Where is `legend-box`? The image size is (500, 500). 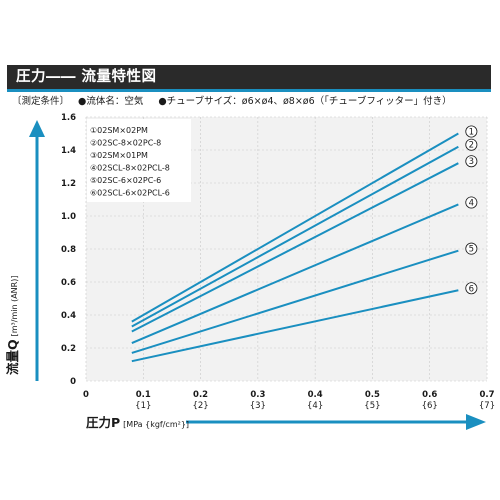
legend-box is located at coordinates (139, 160).